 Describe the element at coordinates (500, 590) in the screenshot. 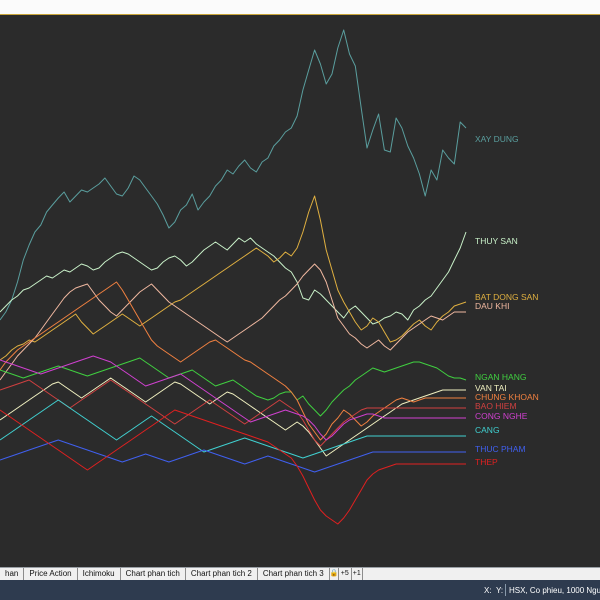

I see `status-y-label: Y:` at that location.